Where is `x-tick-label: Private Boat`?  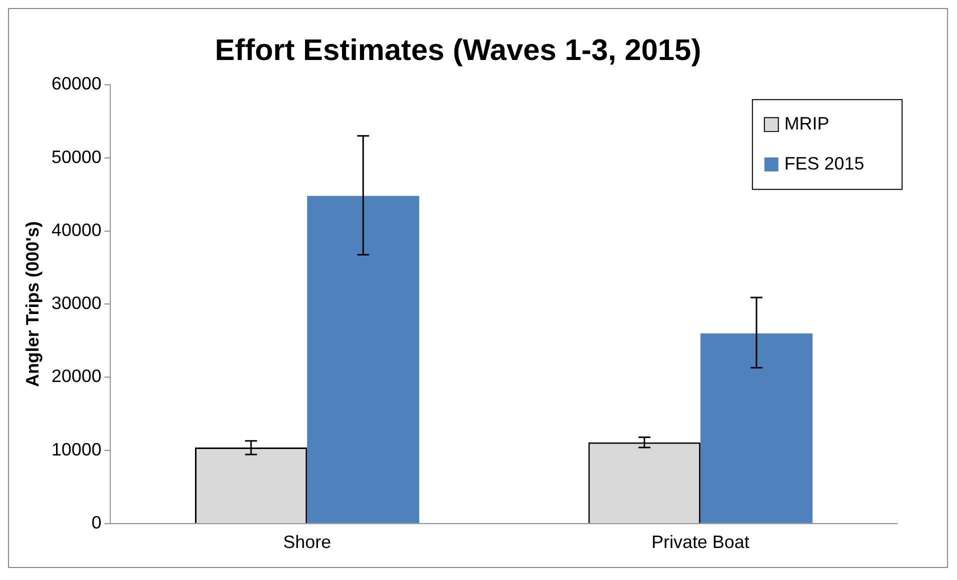 x-tick-label: Private Boat is located at coordinates (701, 542).